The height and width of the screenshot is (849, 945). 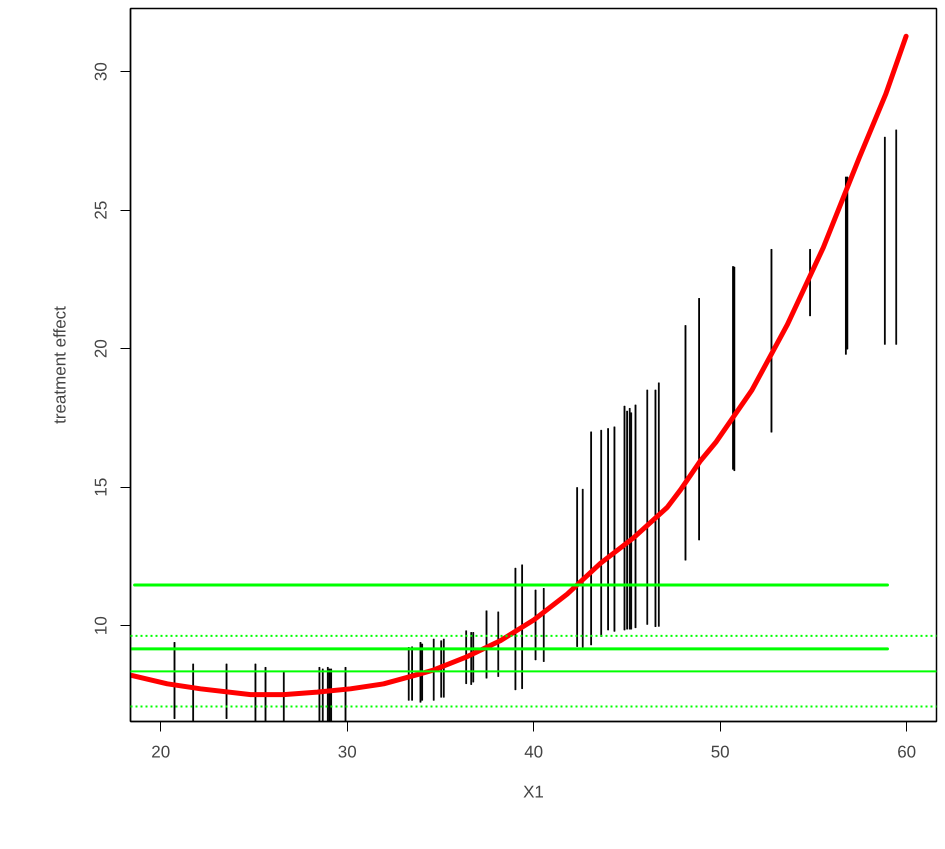 What do you see at coordinates (906, 752) in the screenshot?
I see `x-tick-label: 60` at bounding box center [906, 752].